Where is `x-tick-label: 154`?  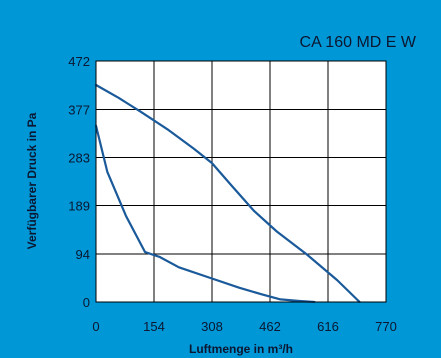
x-tick-label: 154 is located at coordinates (154, 326).